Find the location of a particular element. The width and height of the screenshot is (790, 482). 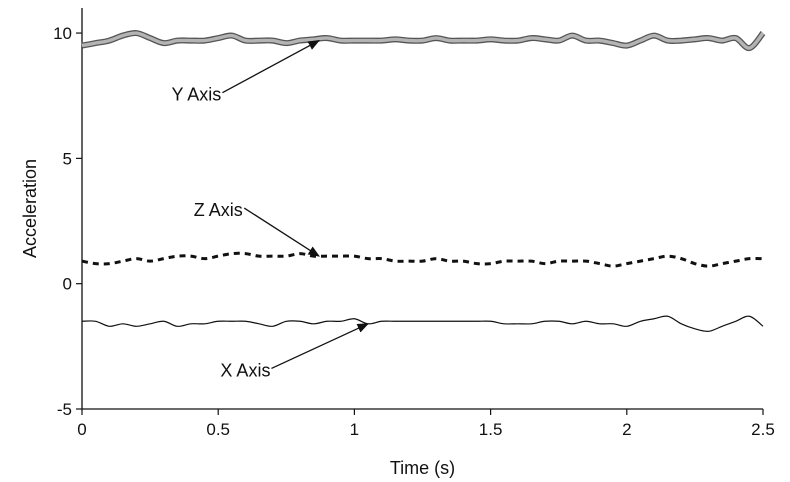

series-line-lower is located at coordinates (422, 323).